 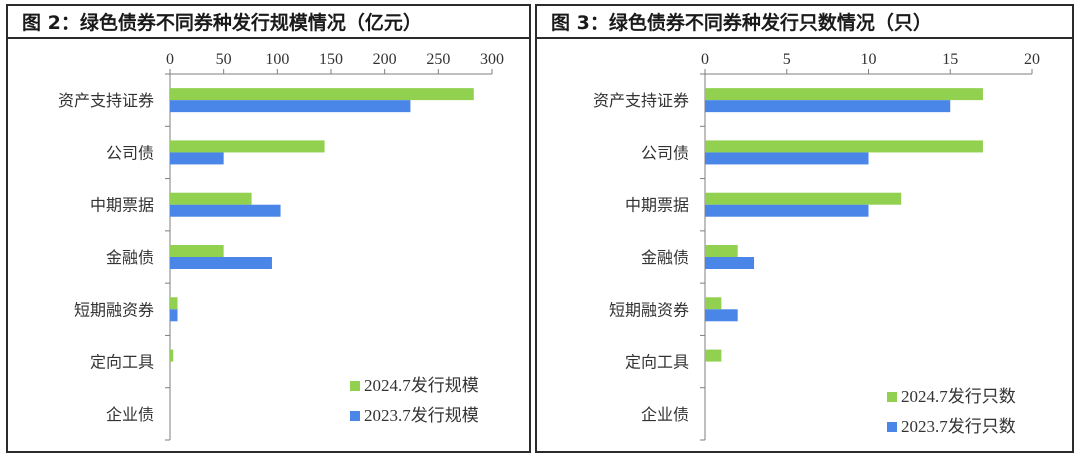 I want to click on x-tick-label: 100, so click(x=277, y=59).